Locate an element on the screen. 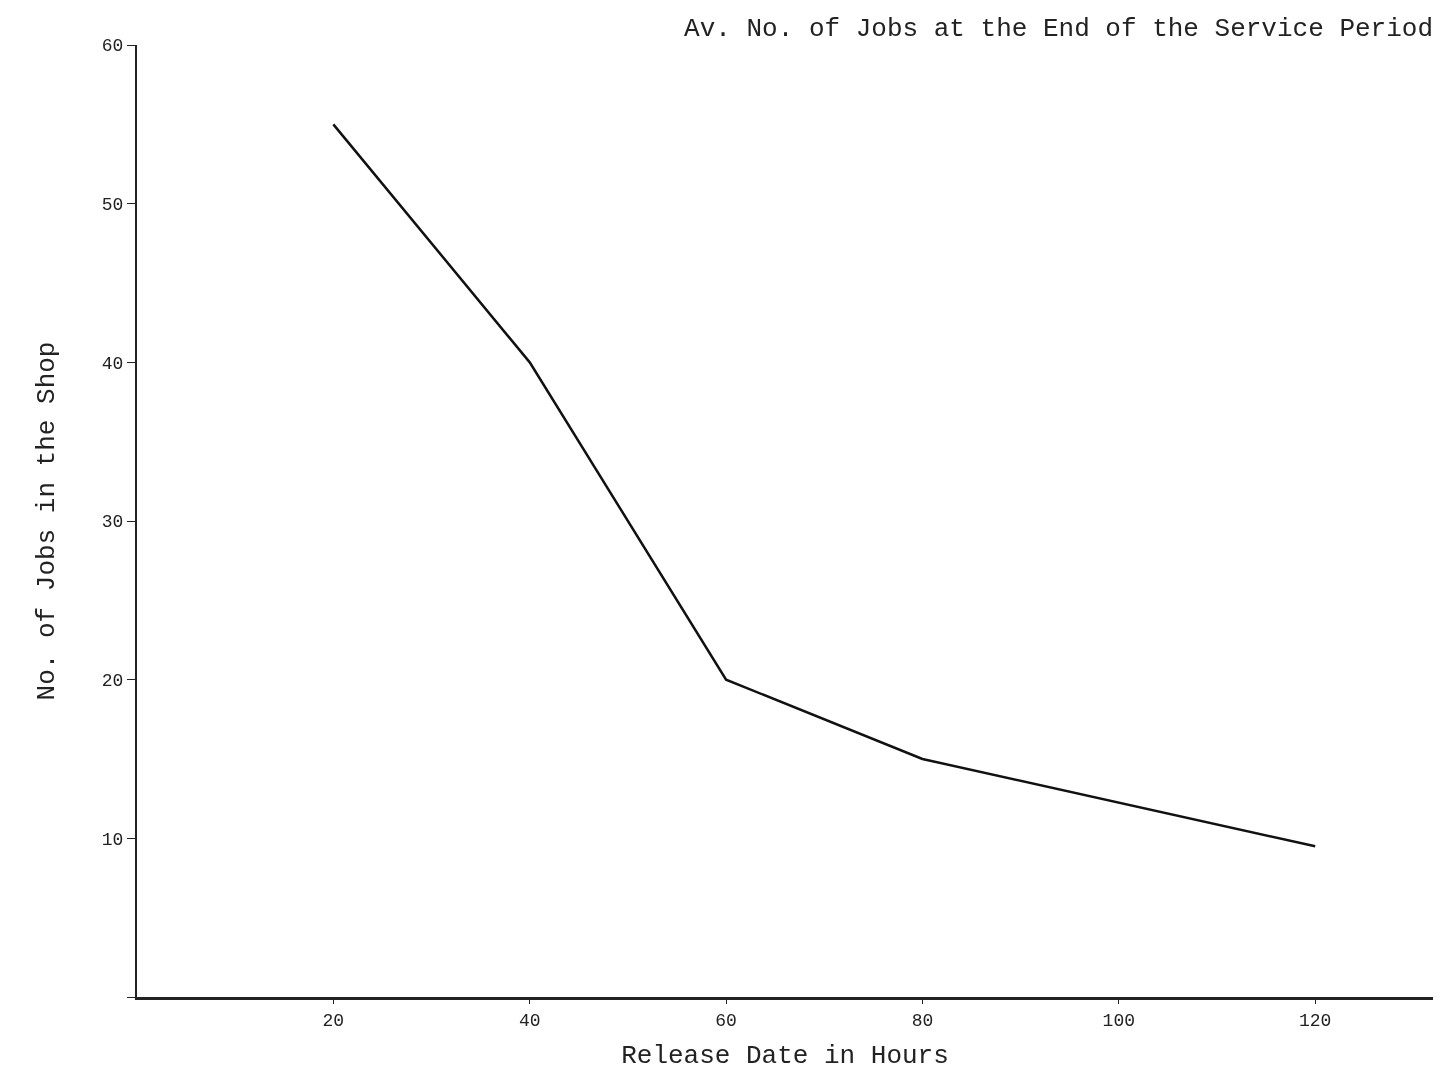 The width and height of the screenshot is (1439, 1091). y-tick-label: 40 is located at coordinates (112, 363).